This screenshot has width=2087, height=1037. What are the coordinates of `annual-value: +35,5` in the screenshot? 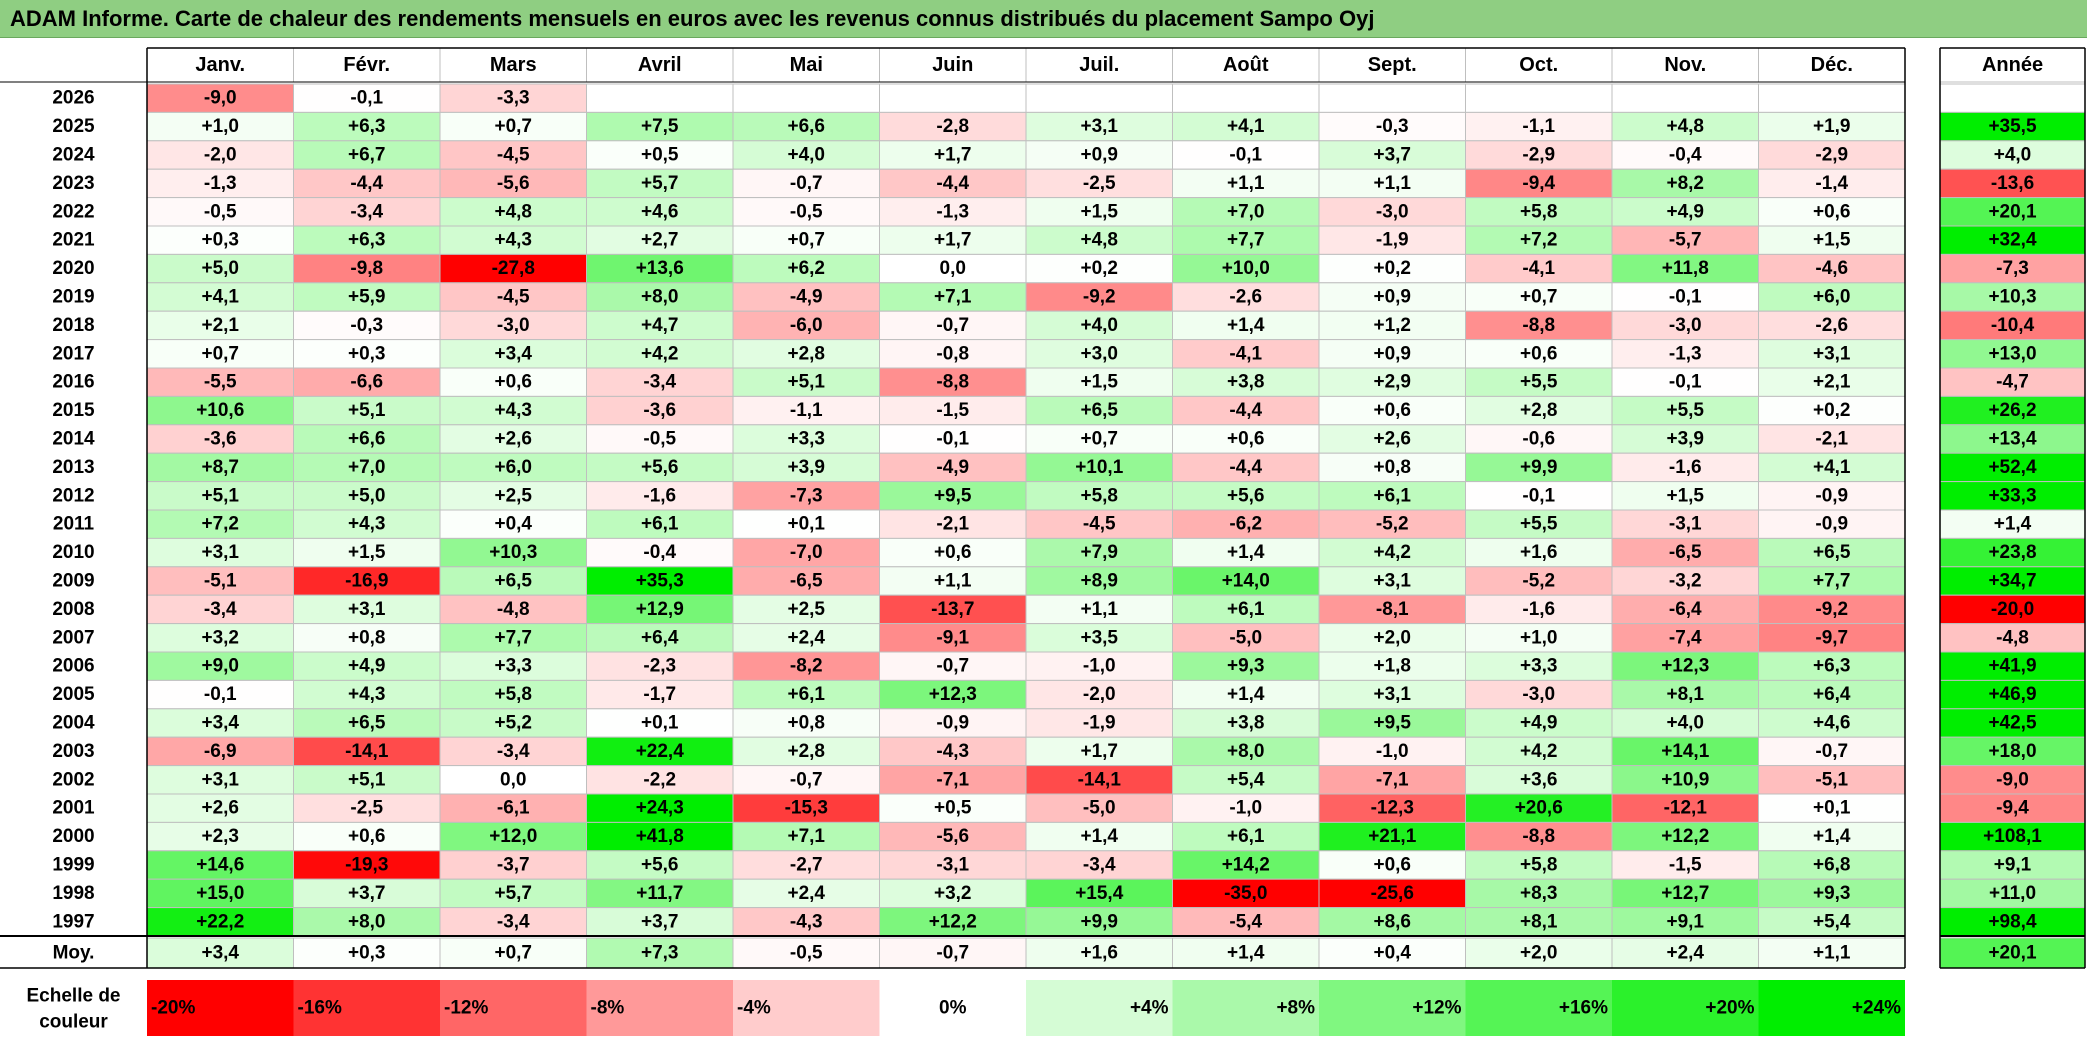 It's located at (2012, 126).